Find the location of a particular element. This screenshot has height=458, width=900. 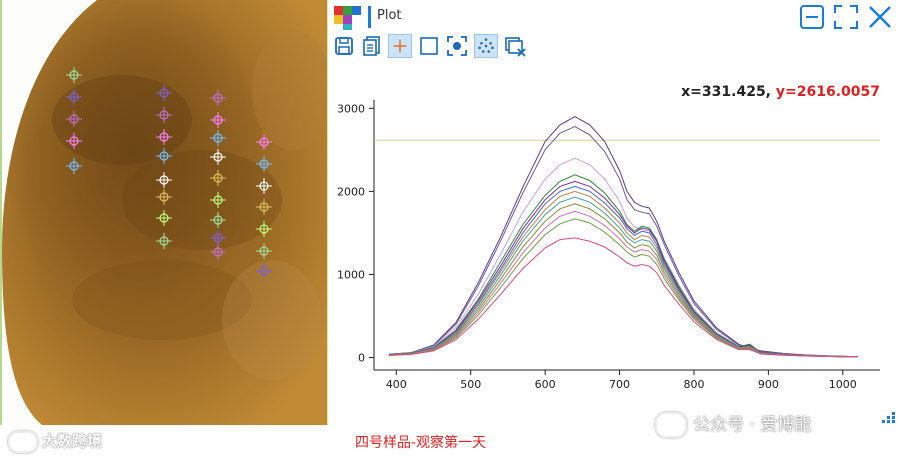

x-tick-label: 700 is located at coordinates (619, 384).